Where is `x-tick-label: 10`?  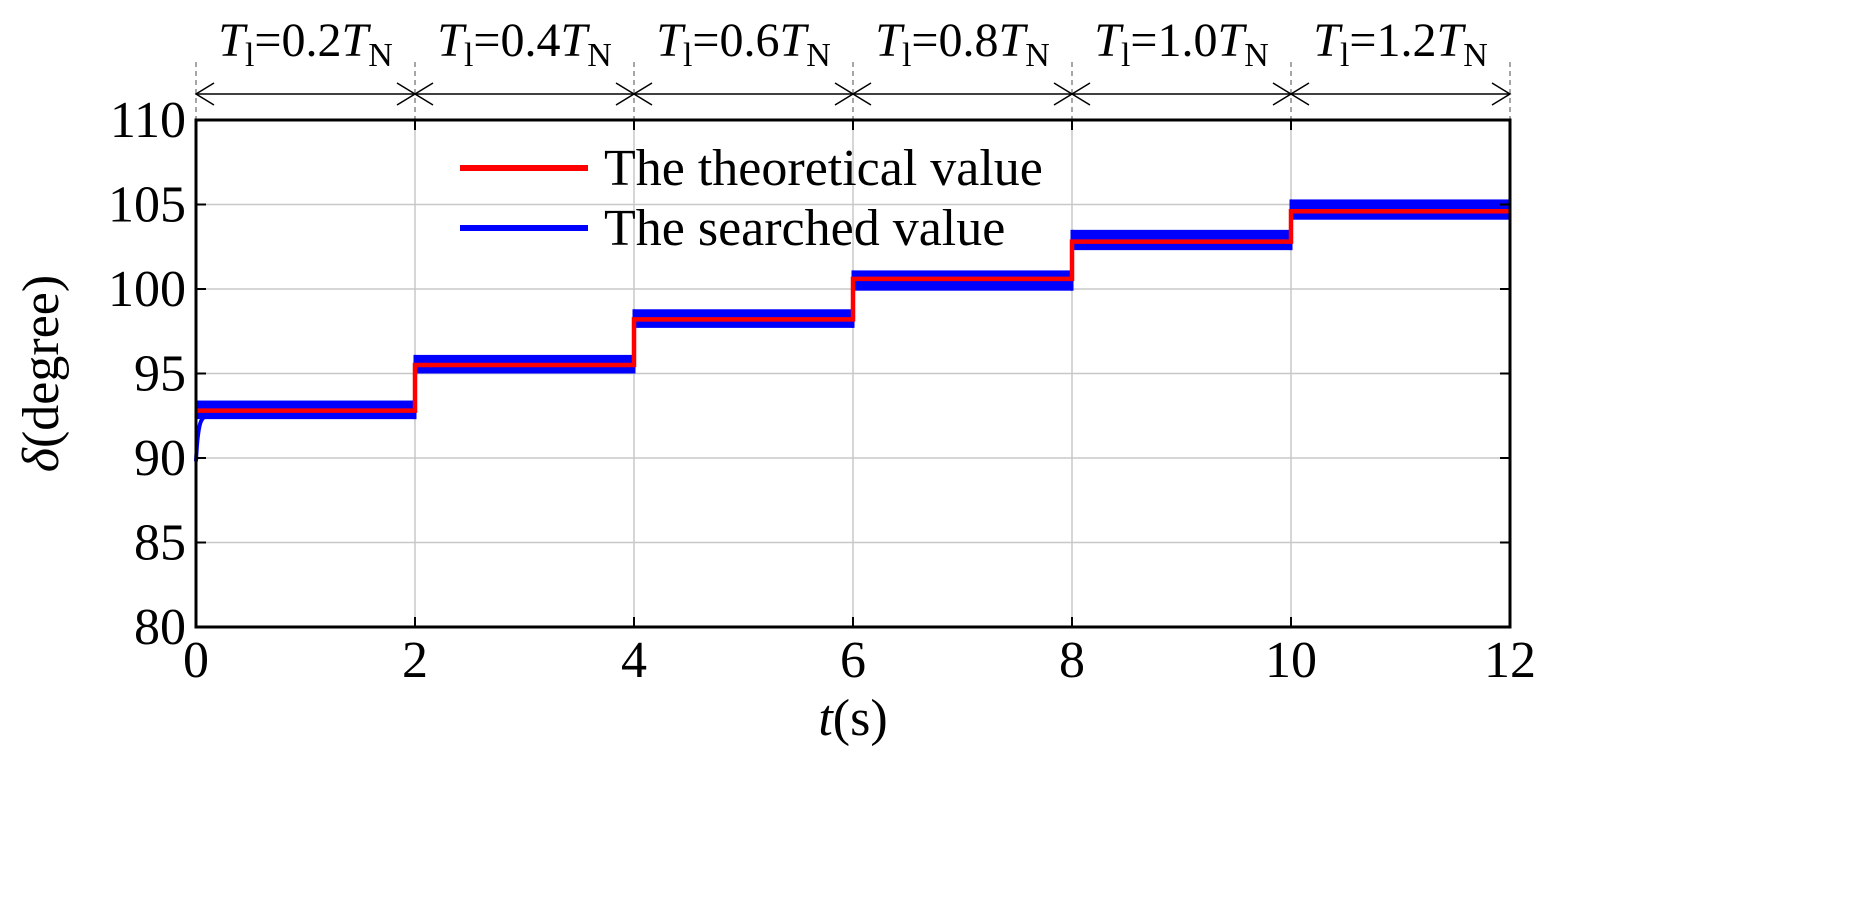
x-tick-label: 10 is located at coordinates (1291, 660).